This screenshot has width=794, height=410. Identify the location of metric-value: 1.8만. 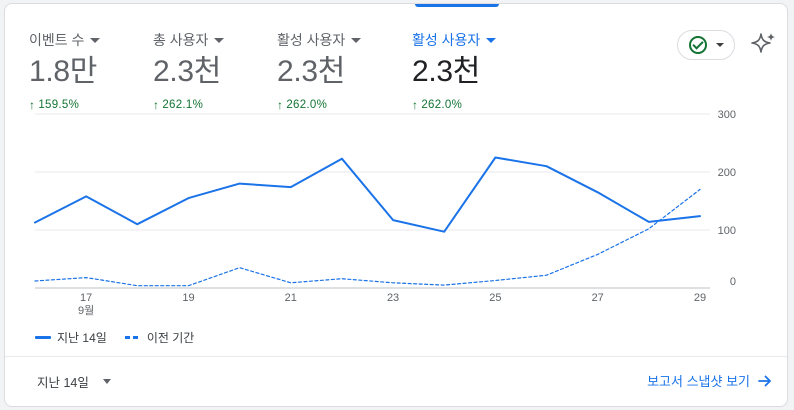
(63, 71).